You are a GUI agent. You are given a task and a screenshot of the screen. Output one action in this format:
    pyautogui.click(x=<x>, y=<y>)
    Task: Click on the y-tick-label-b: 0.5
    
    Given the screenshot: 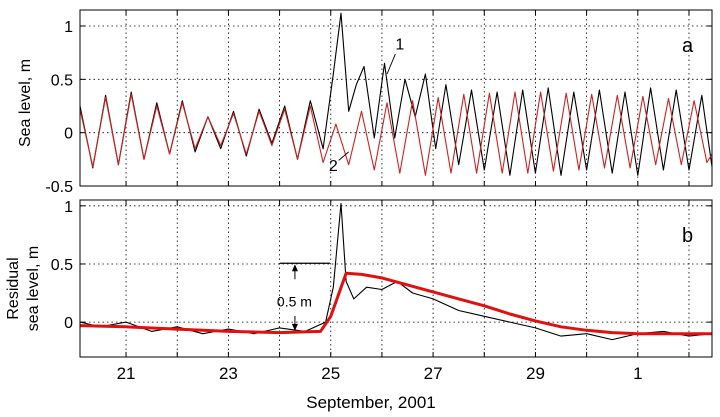 What is the action you would take?
    pyautogui.click(x=62, y=265)
    